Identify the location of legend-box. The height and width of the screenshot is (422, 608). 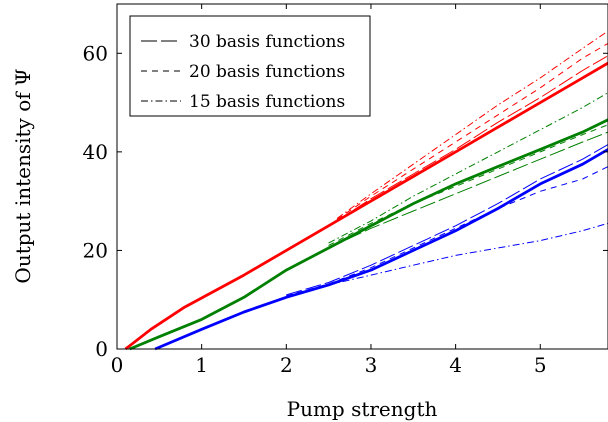
(250, 66).